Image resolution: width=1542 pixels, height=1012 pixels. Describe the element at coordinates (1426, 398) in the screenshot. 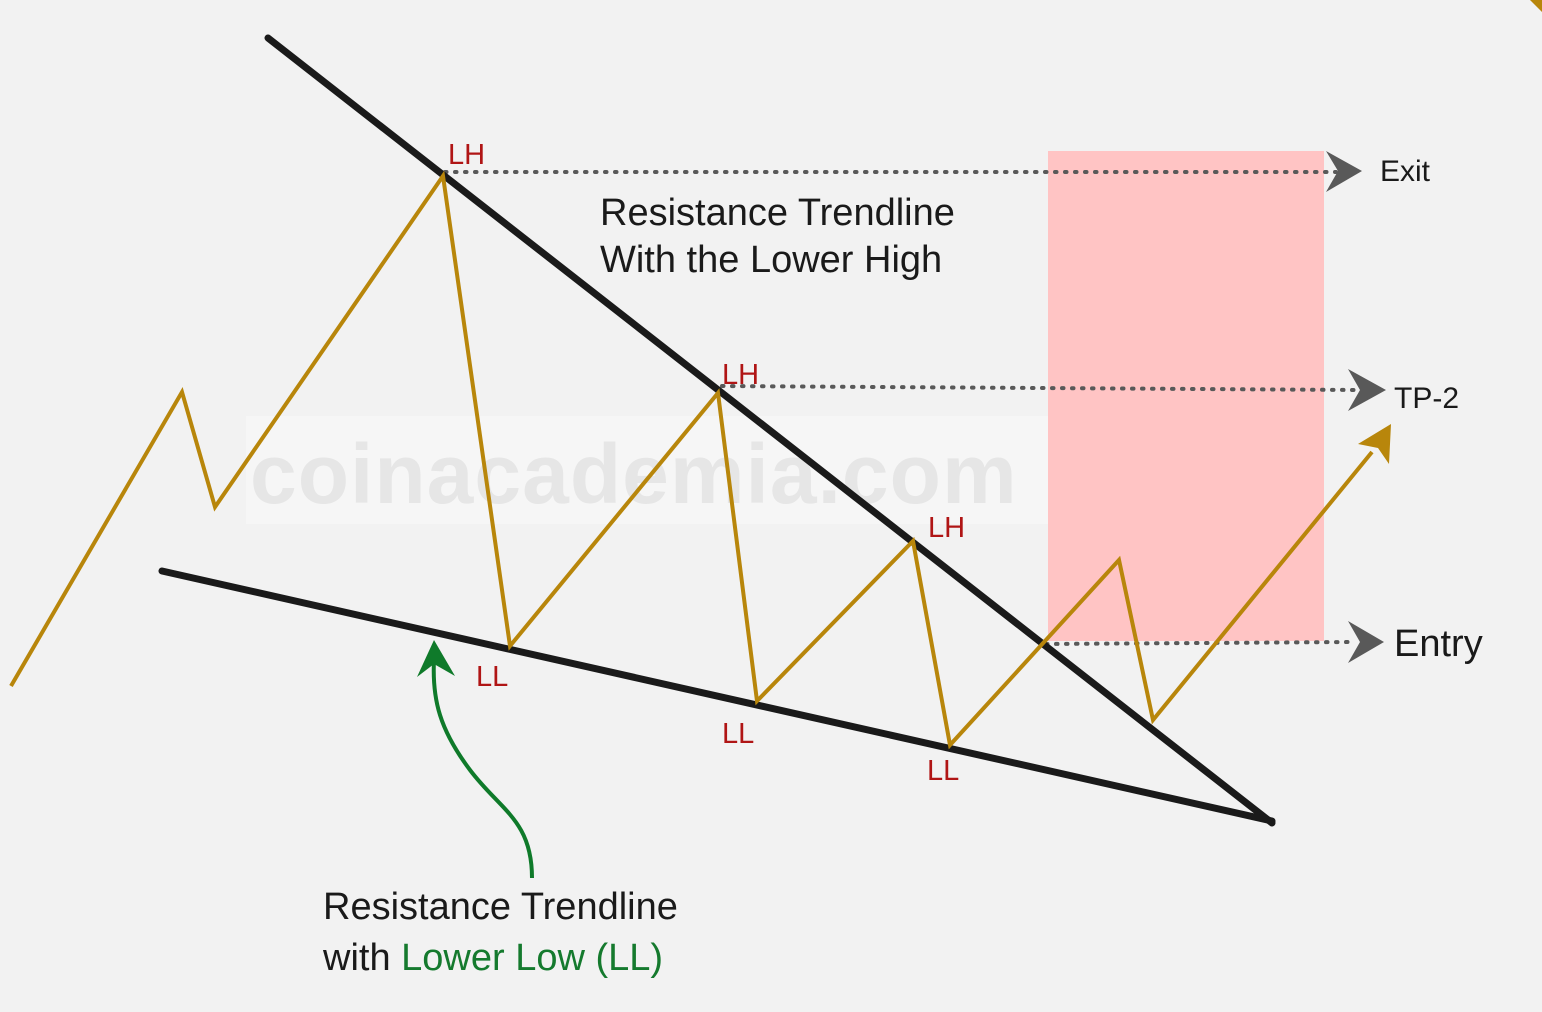

I see `tp2-label: TP-2` at that location.